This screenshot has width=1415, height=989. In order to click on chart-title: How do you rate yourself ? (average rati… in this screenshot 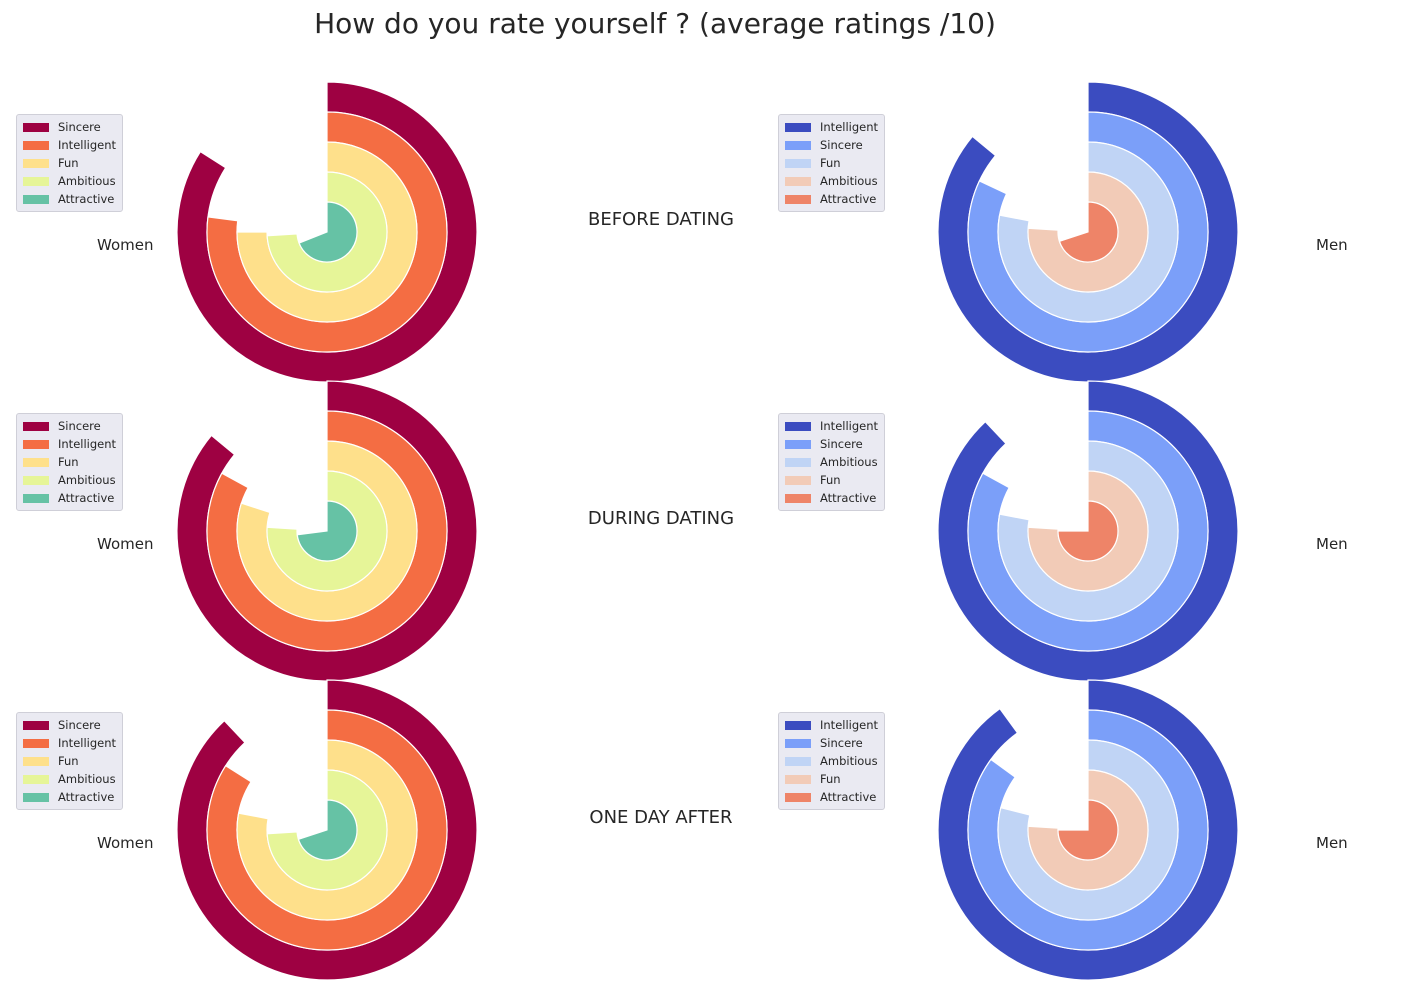, I will do `click(655, 23)`.